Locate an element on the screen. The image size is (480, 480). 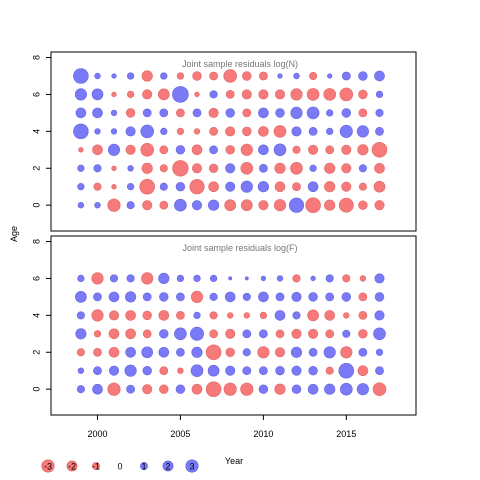
legend-label: 2 is located at coordinates (167, 467).